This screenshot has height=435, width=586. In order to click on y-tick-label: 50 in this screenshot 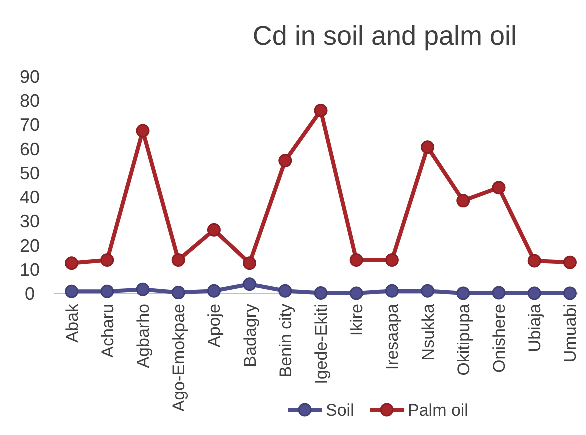, I will do `click(30, 173)`.